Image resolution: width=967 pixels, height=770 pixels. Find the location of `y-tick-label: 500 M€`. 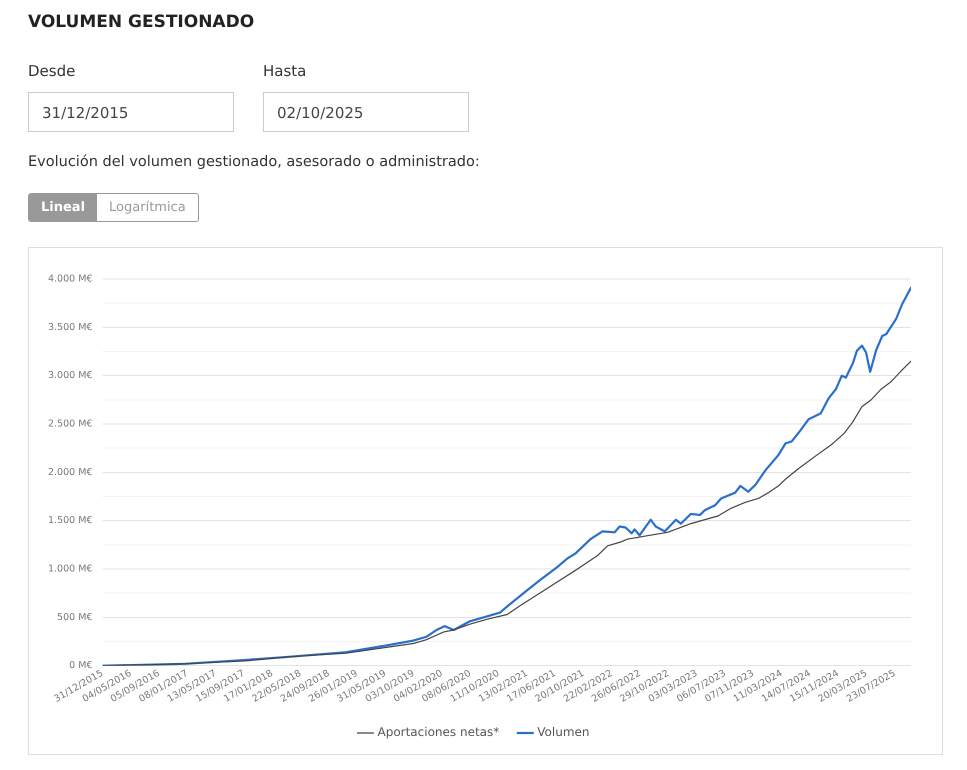

y-tick-label: 500 M€ is located at coordinates (74, 617).